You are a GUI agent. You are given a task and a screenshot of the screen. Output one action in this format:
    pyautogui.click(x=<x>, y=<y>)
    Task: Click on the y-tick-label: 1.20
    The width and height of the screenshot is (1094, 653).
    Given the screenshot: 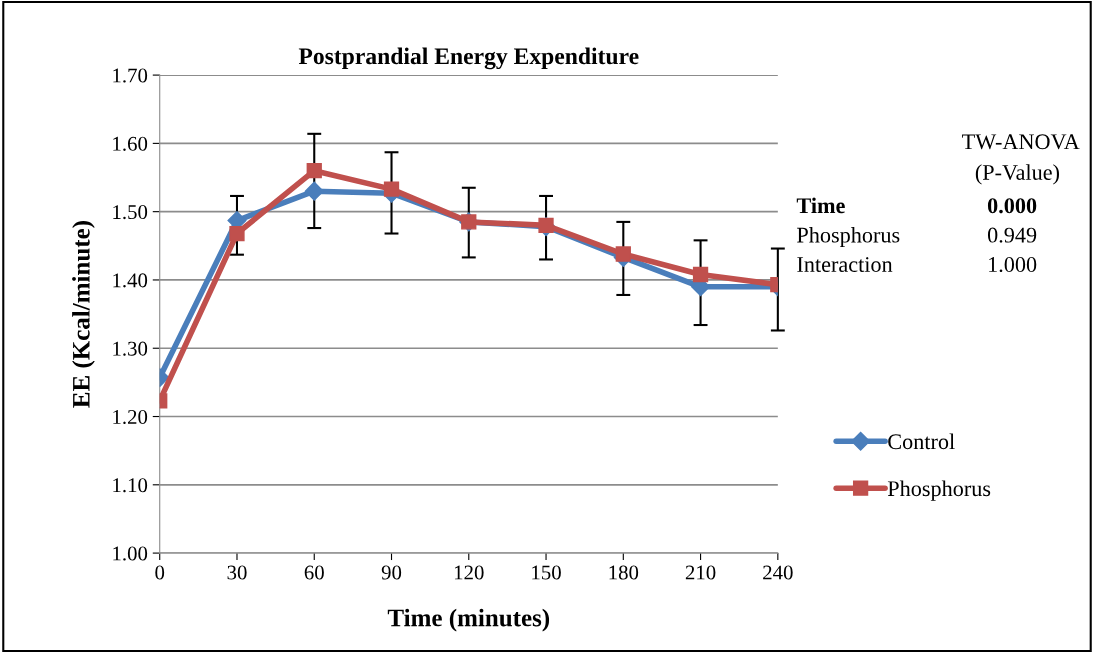 What is the action you would take?
    pyautogui.click(x=130, y=417)
    